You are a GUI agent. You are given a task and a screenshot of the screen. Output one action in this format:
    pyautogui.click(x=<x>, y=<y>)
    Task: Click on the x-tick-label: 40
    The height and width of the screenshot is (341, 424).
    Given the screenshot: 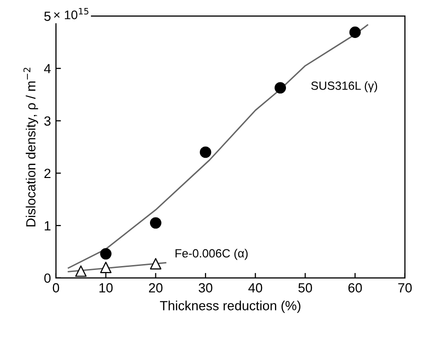 What is the action you would take?
    pyautogui.click(x=255, y=287)
    